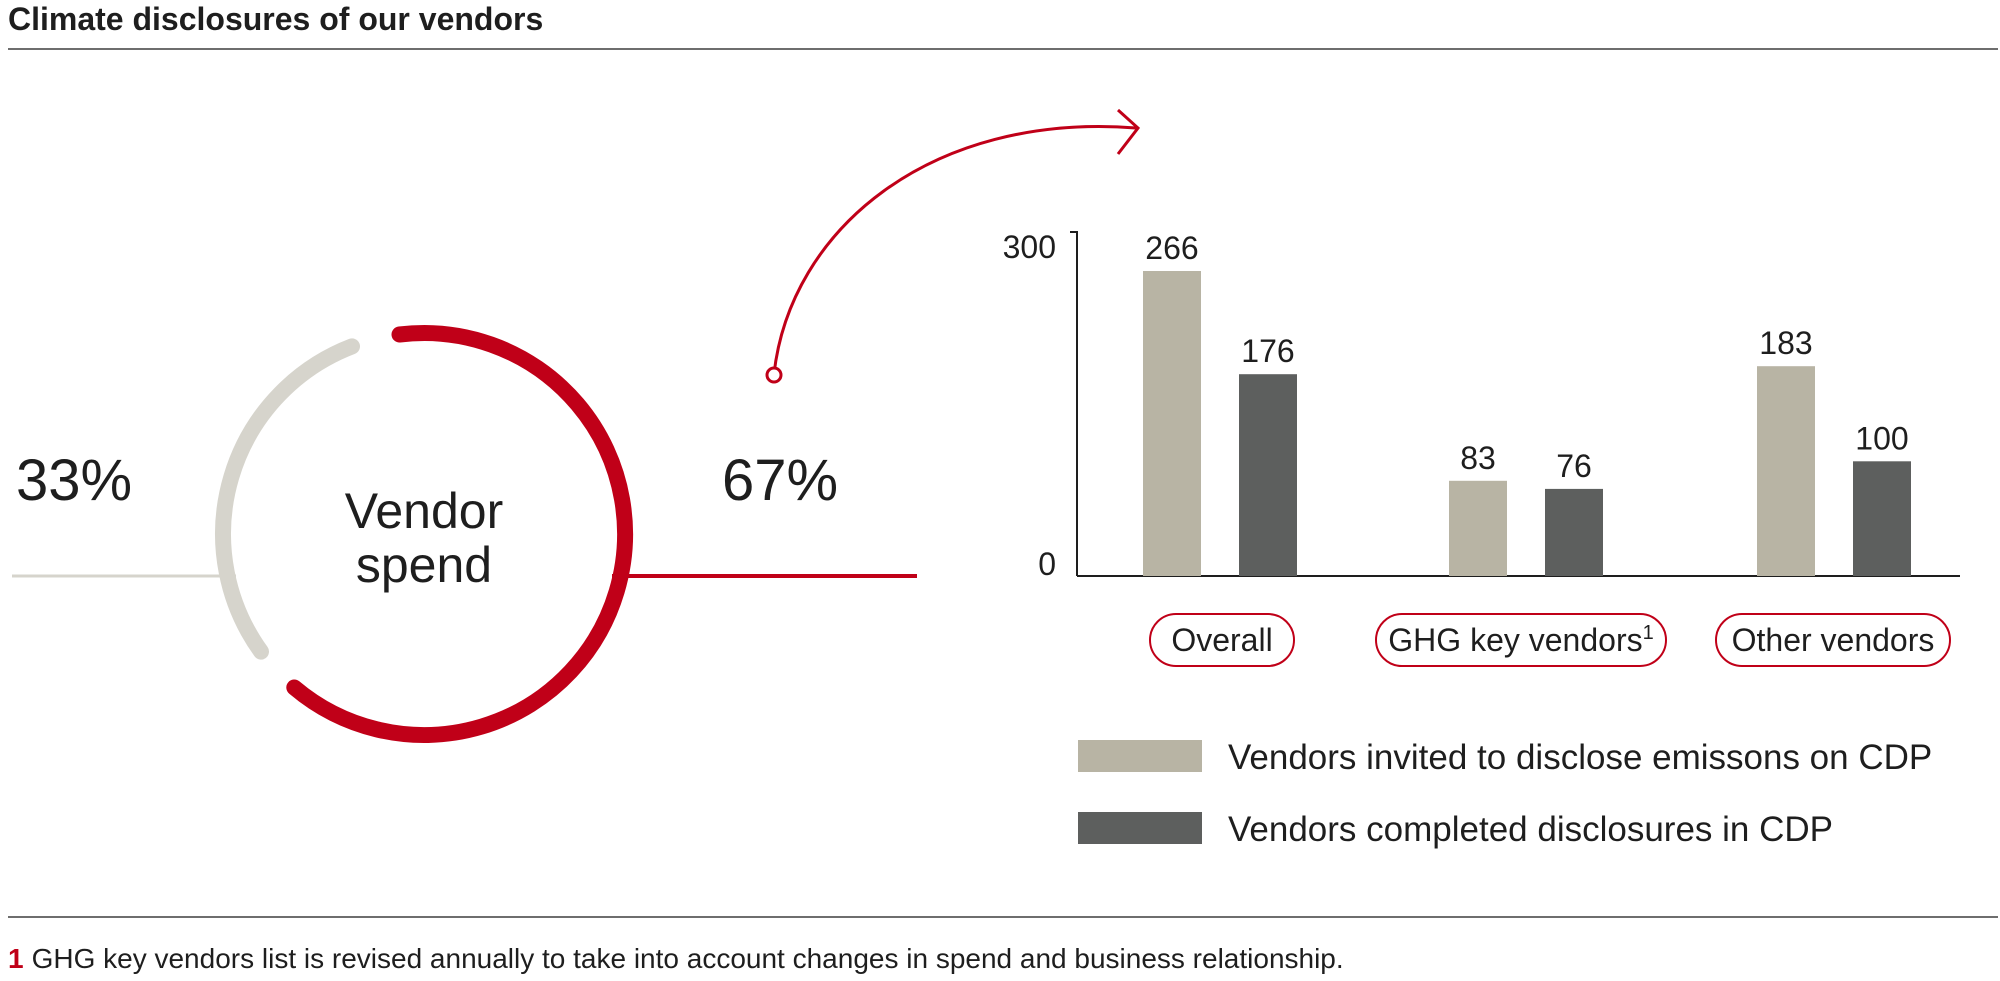 Image resolution: width=2000 pixels, height=981 pixels. What do you see at coordinates (1785, 343) in the screenshot?
I see `bar-value-label: 183` at bounding box center [1785, 343].